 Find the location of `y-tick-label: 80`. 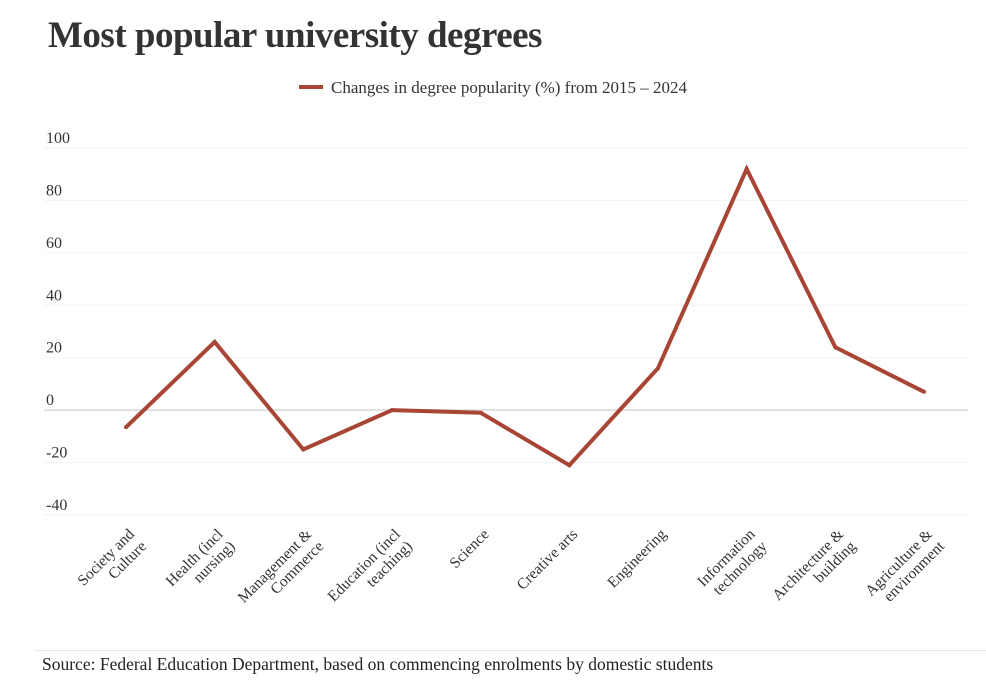

y-tick-label: 80 is located at coordinates (54, 190).